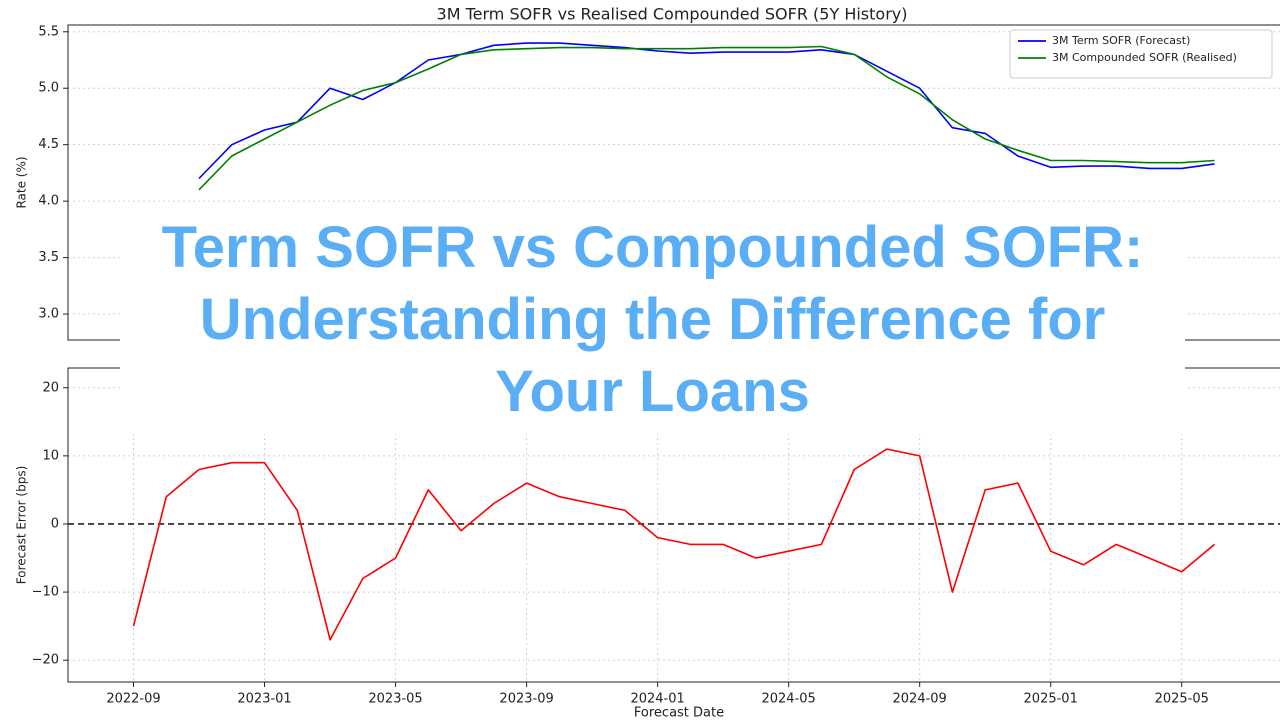 This screenshot has width=1280, height=720. Describe the element at coordinates (395, 699) in the screenshot. I see `x-tick-label: 2023-05` at that location.